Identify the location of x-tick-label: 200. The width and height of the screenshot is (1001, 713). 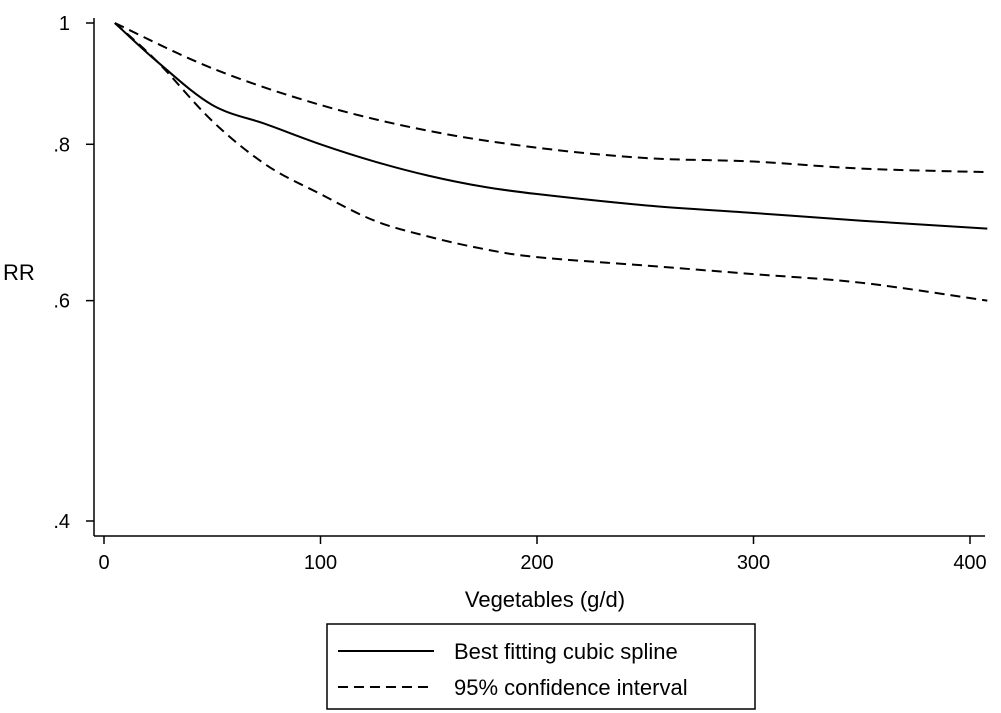
(536, 563).